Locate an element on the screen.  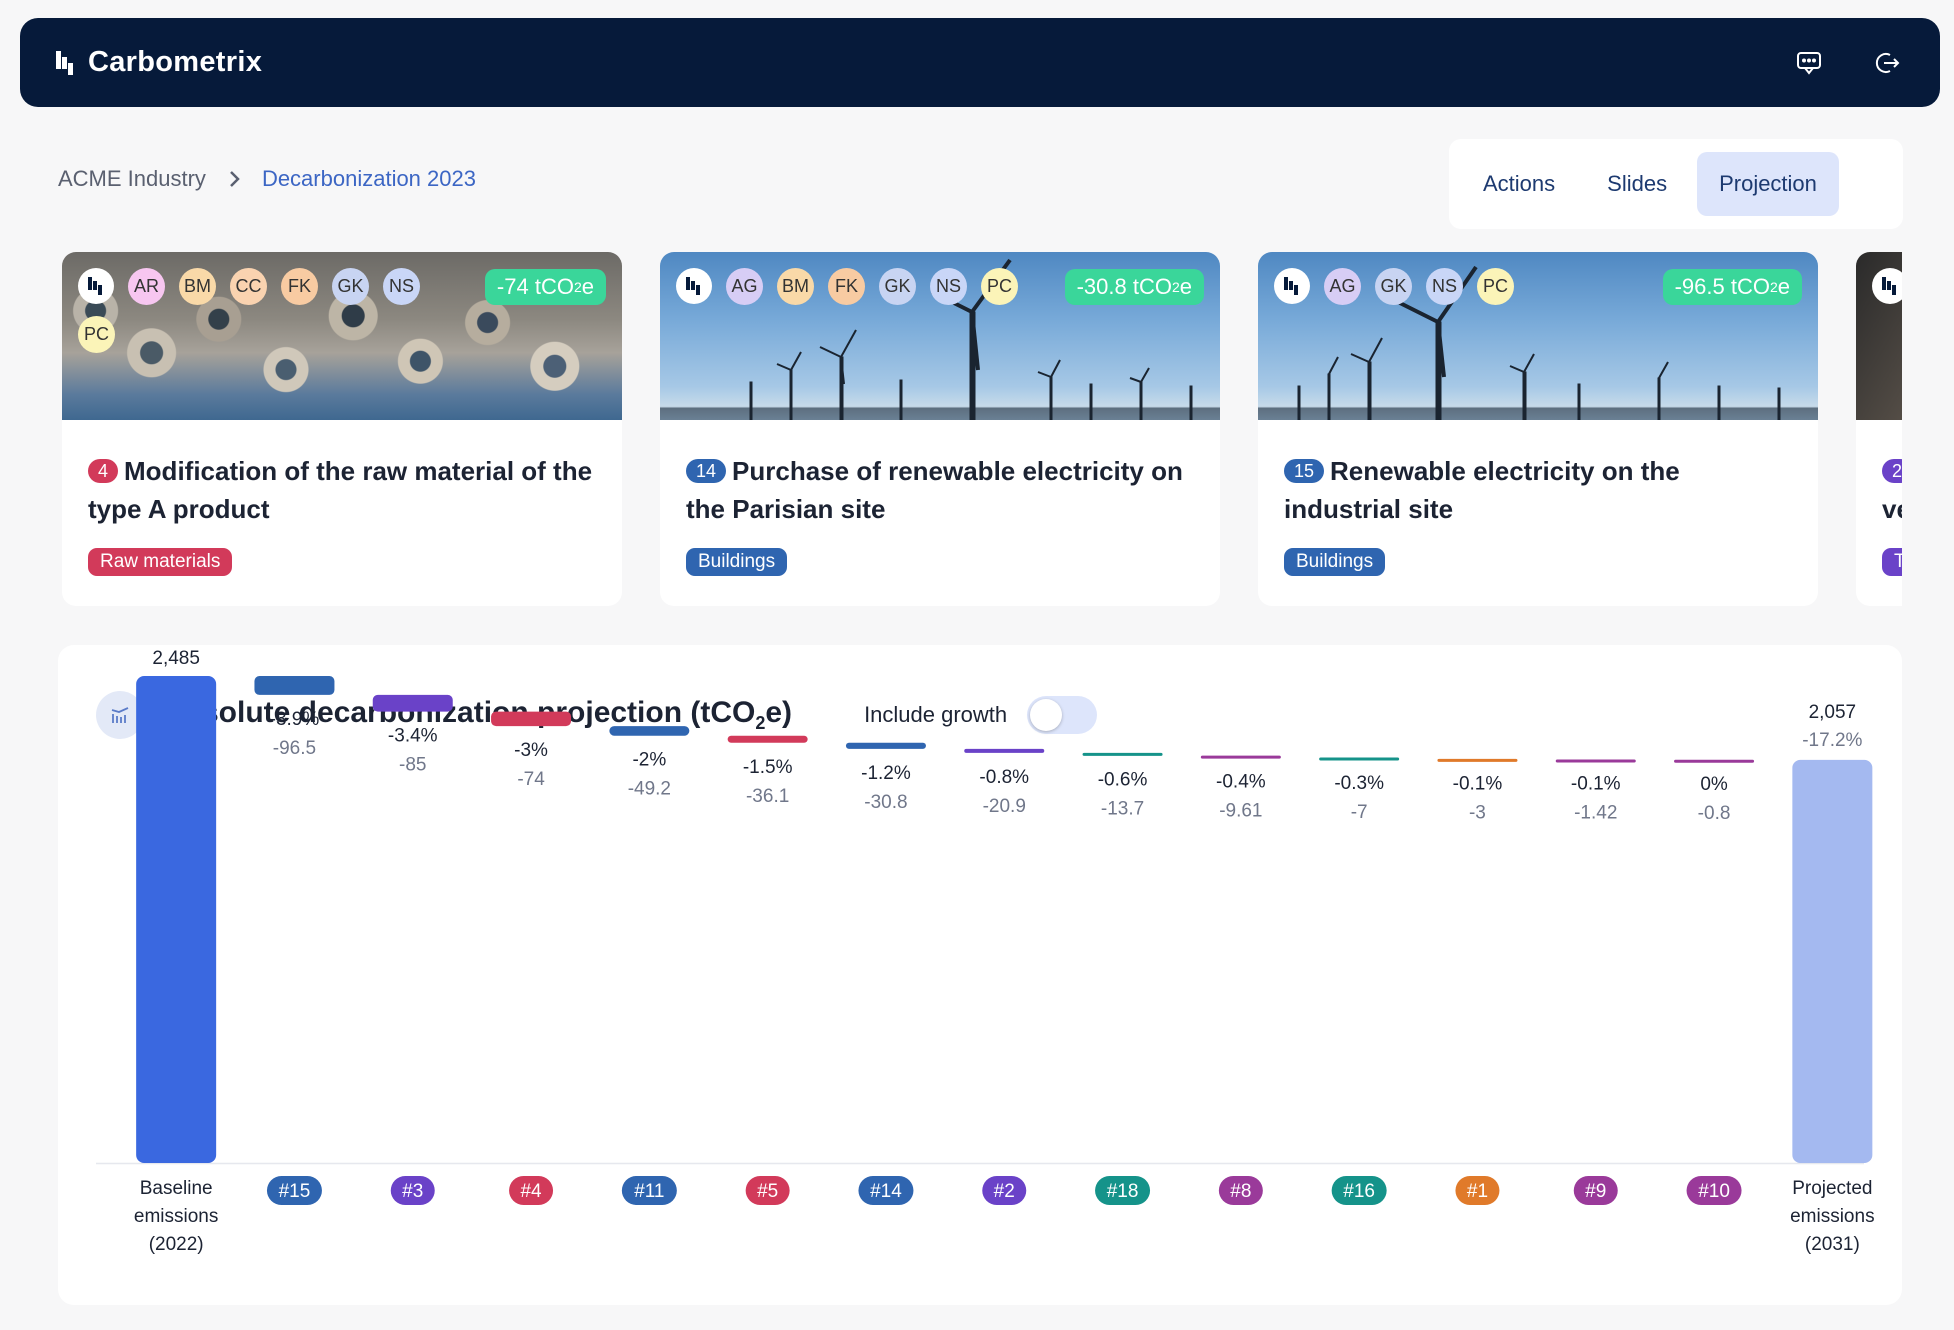
tab-slides: Slides is located at coordinates (1637, 183).